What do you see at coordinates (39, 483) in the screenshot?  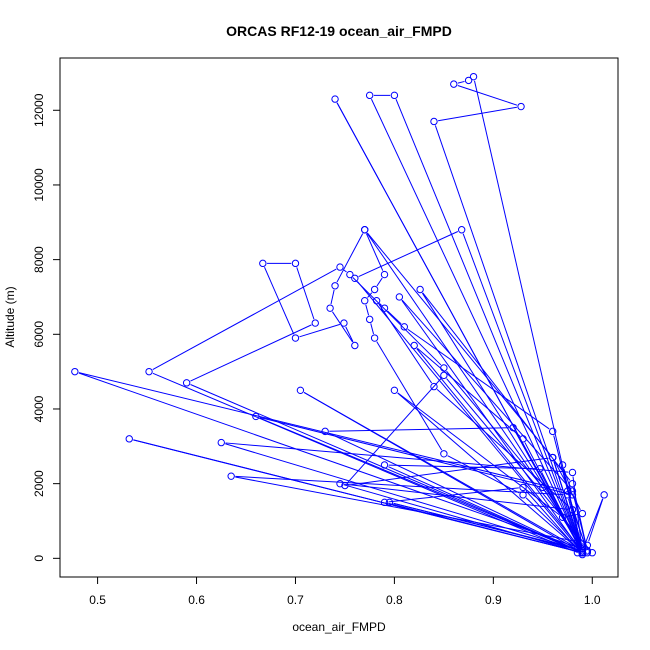 I see `y-tick-label: 2000` at bounding box center [39, 483].